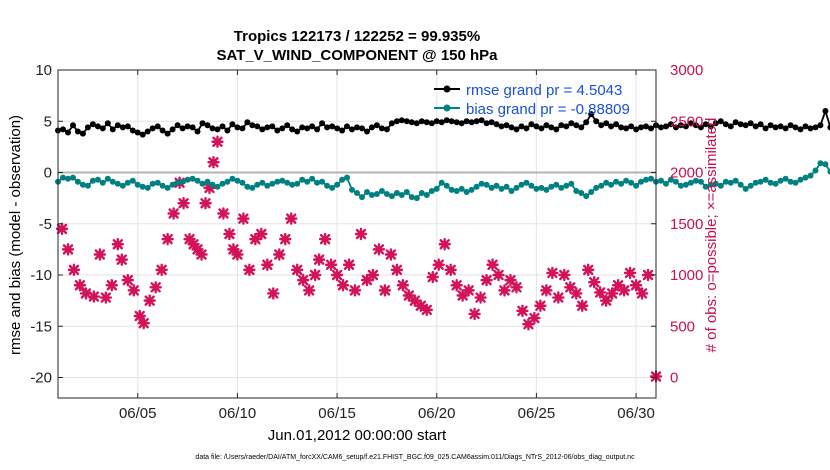 This screenshot has height=470, width=830. I want to click on y-right-tick-label: 1000, so click(686, 275).